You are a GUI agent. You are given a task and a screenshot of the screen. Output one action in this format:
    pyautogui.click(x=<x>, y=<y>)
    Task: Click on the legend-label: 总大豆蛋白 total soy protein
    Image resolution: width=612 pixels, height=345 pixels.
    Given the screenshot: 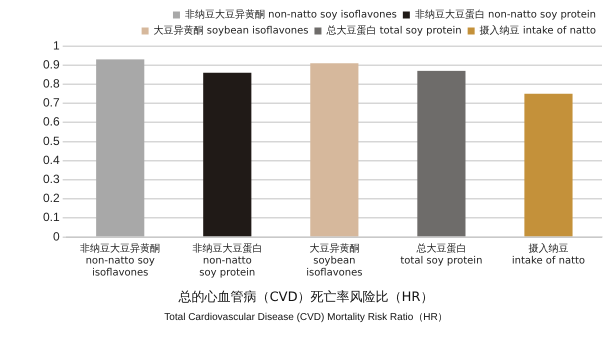 What is the action you would take?
    pyautogui.click(x=393, y=30)
    